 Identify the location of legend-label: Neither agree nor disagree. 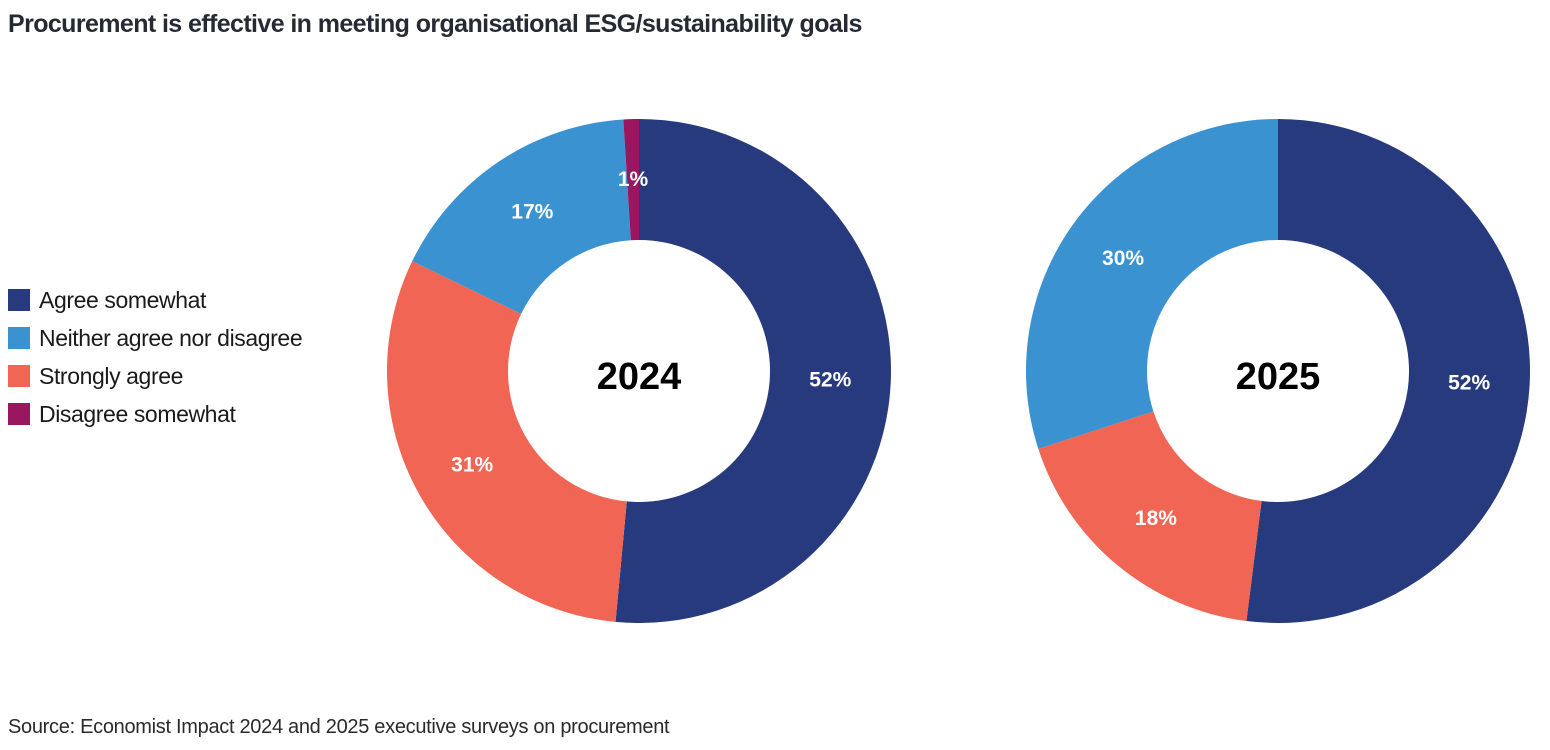
(171, 337).